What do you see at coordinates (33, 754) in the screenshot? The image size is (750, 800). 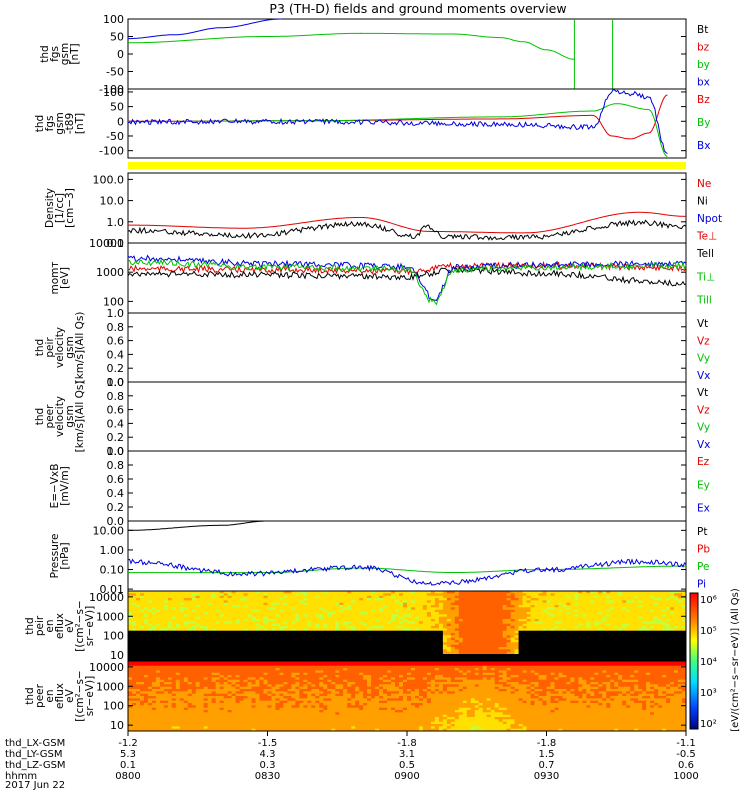 I see `x-row-name: thd_LY-GSM` at bounding box center [33, 754].